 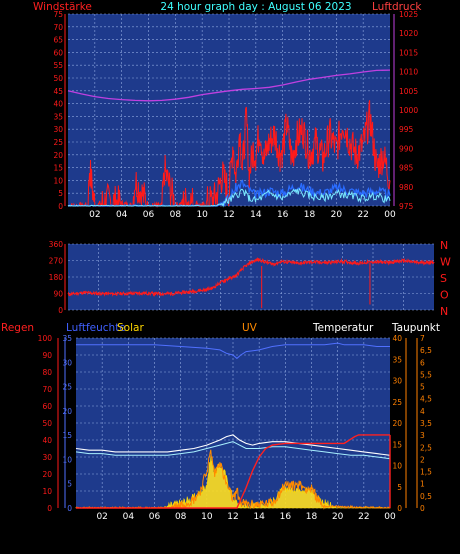 I want to click on pressure-line, so click(x=229, y=85).